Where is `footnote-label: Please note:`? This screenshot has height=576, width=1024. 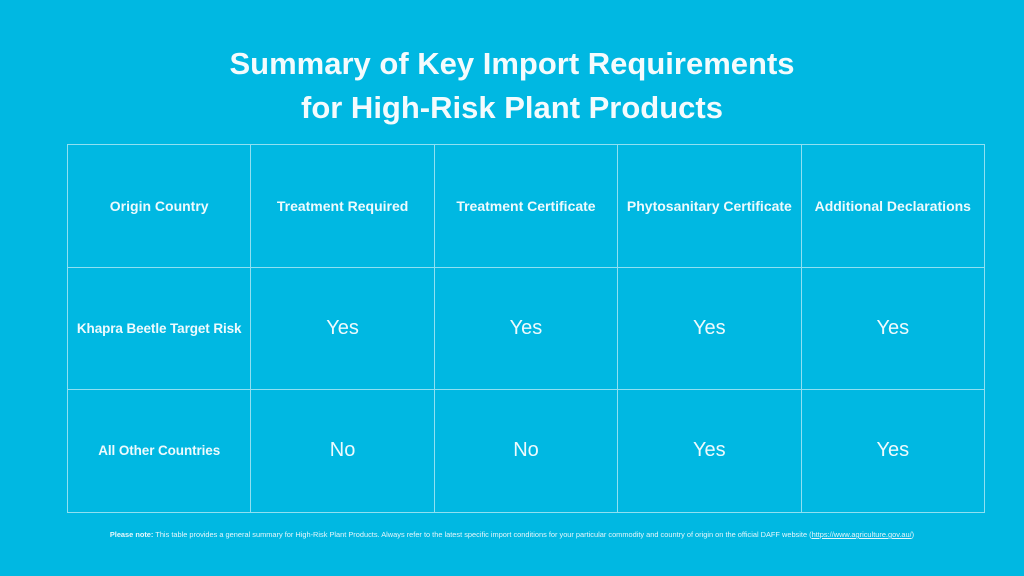
footnote-label: Please note: is located at coordinates (131, 534).